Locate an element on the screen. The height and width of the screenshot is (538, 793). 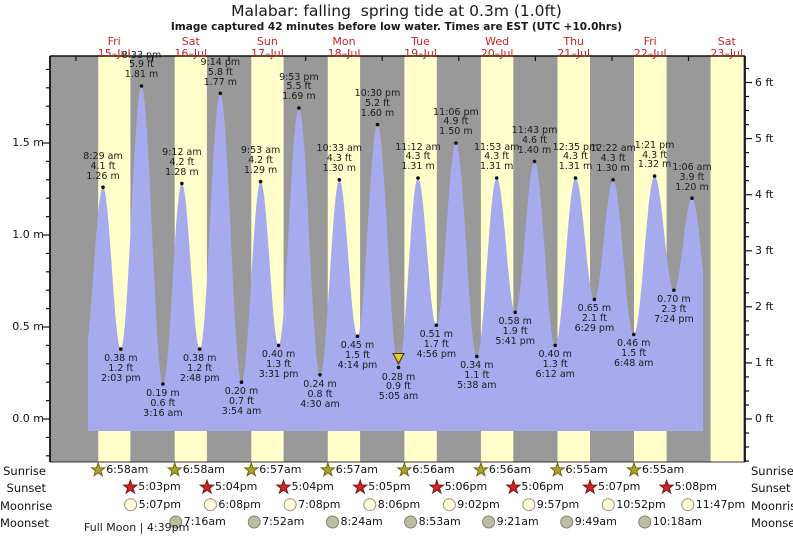
day-label: Sun 17–Jul is located at coordinates (267, 47).